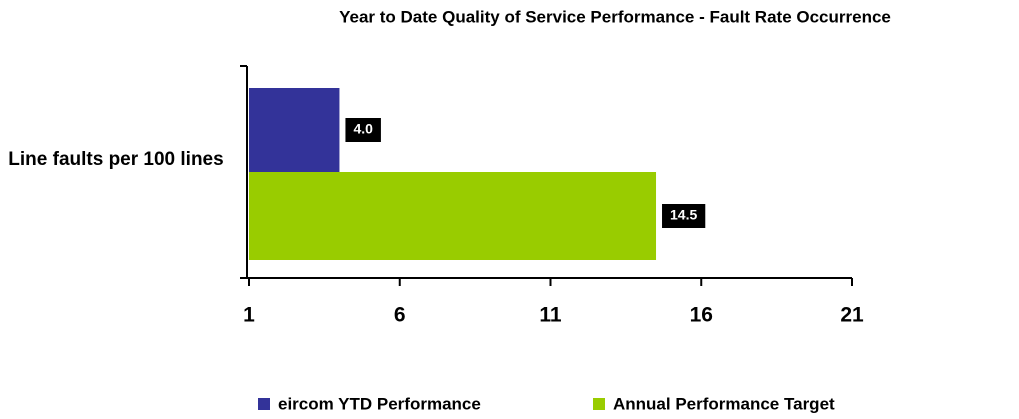  I want to click on x-tick-label: 16, so click(701, 315).